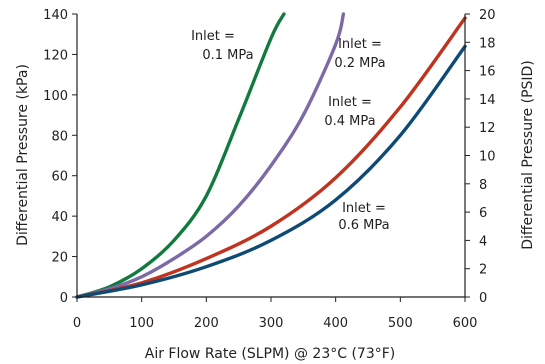  What do you see at coordinates (487, 15) in the screenshot?
I see `y2-tick-label: 20` at bounding box center [487, 15].